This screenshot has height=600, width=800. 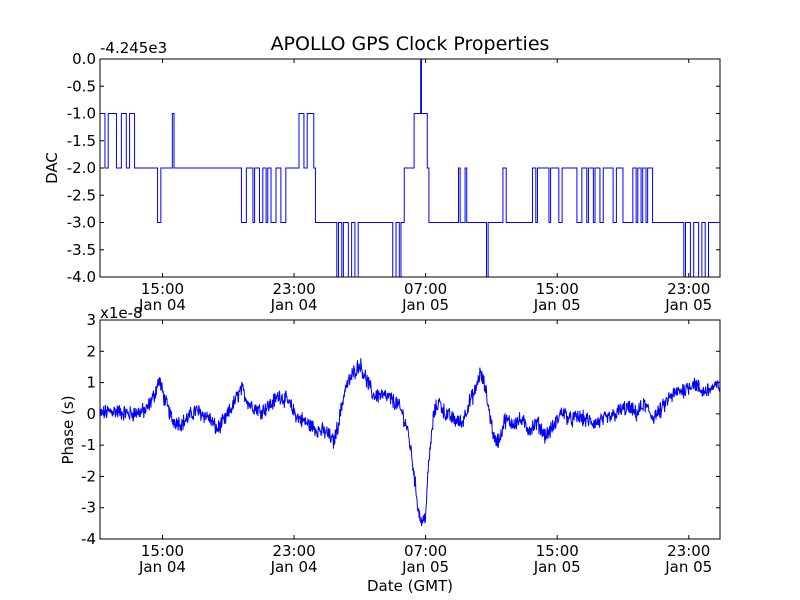 What do you see at coordinates (52, 168) in the screenshot?
I see `dac-ylabel: DAC` at bounding box center [52, 168].